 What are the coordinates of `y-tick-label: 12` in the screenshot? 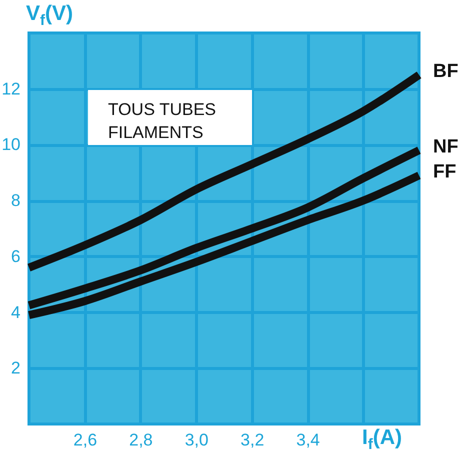 It's located at (11, 88).